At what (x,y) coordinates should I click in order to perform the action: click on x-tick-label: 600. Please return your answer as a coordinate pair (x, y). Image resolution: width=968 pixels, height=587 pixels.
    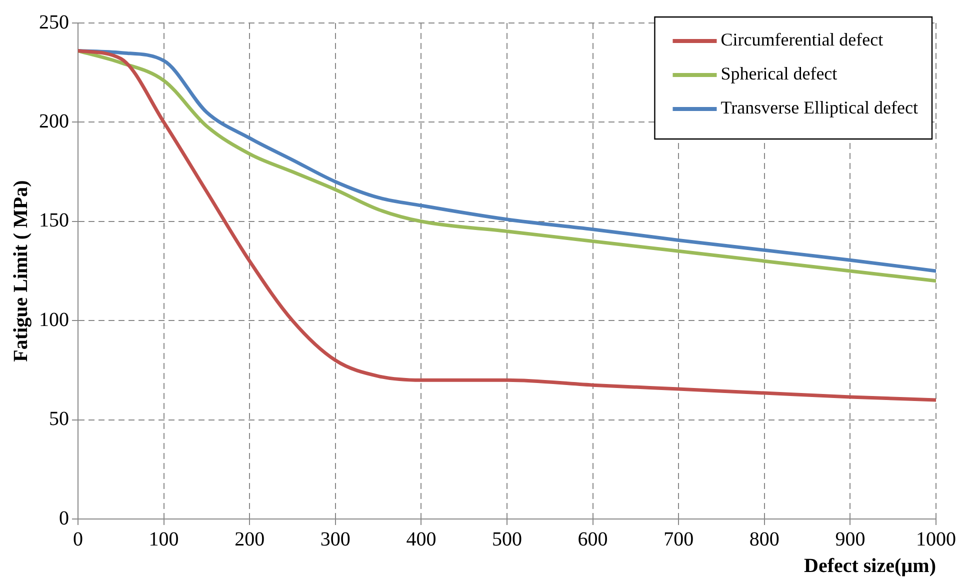
    Looking at the image, I should click on (593, 539).